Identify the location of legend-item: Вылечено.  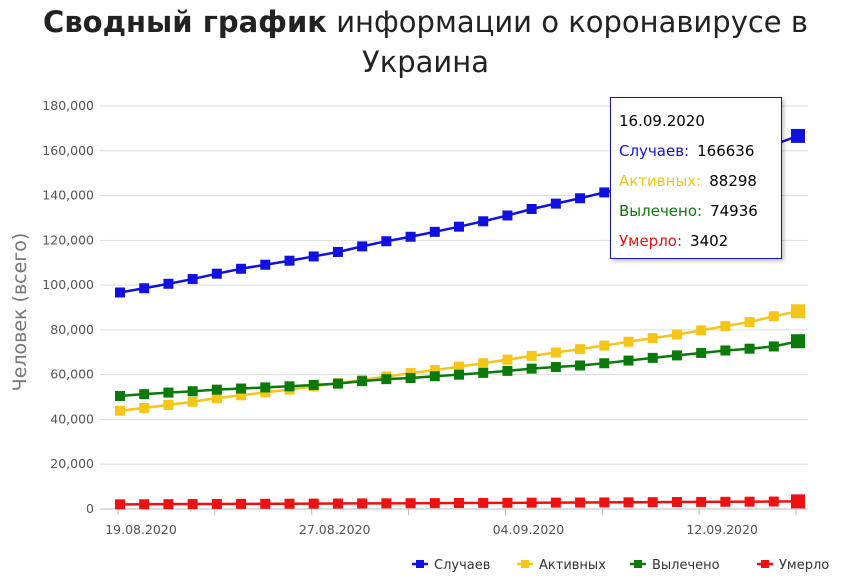
(675, 565).